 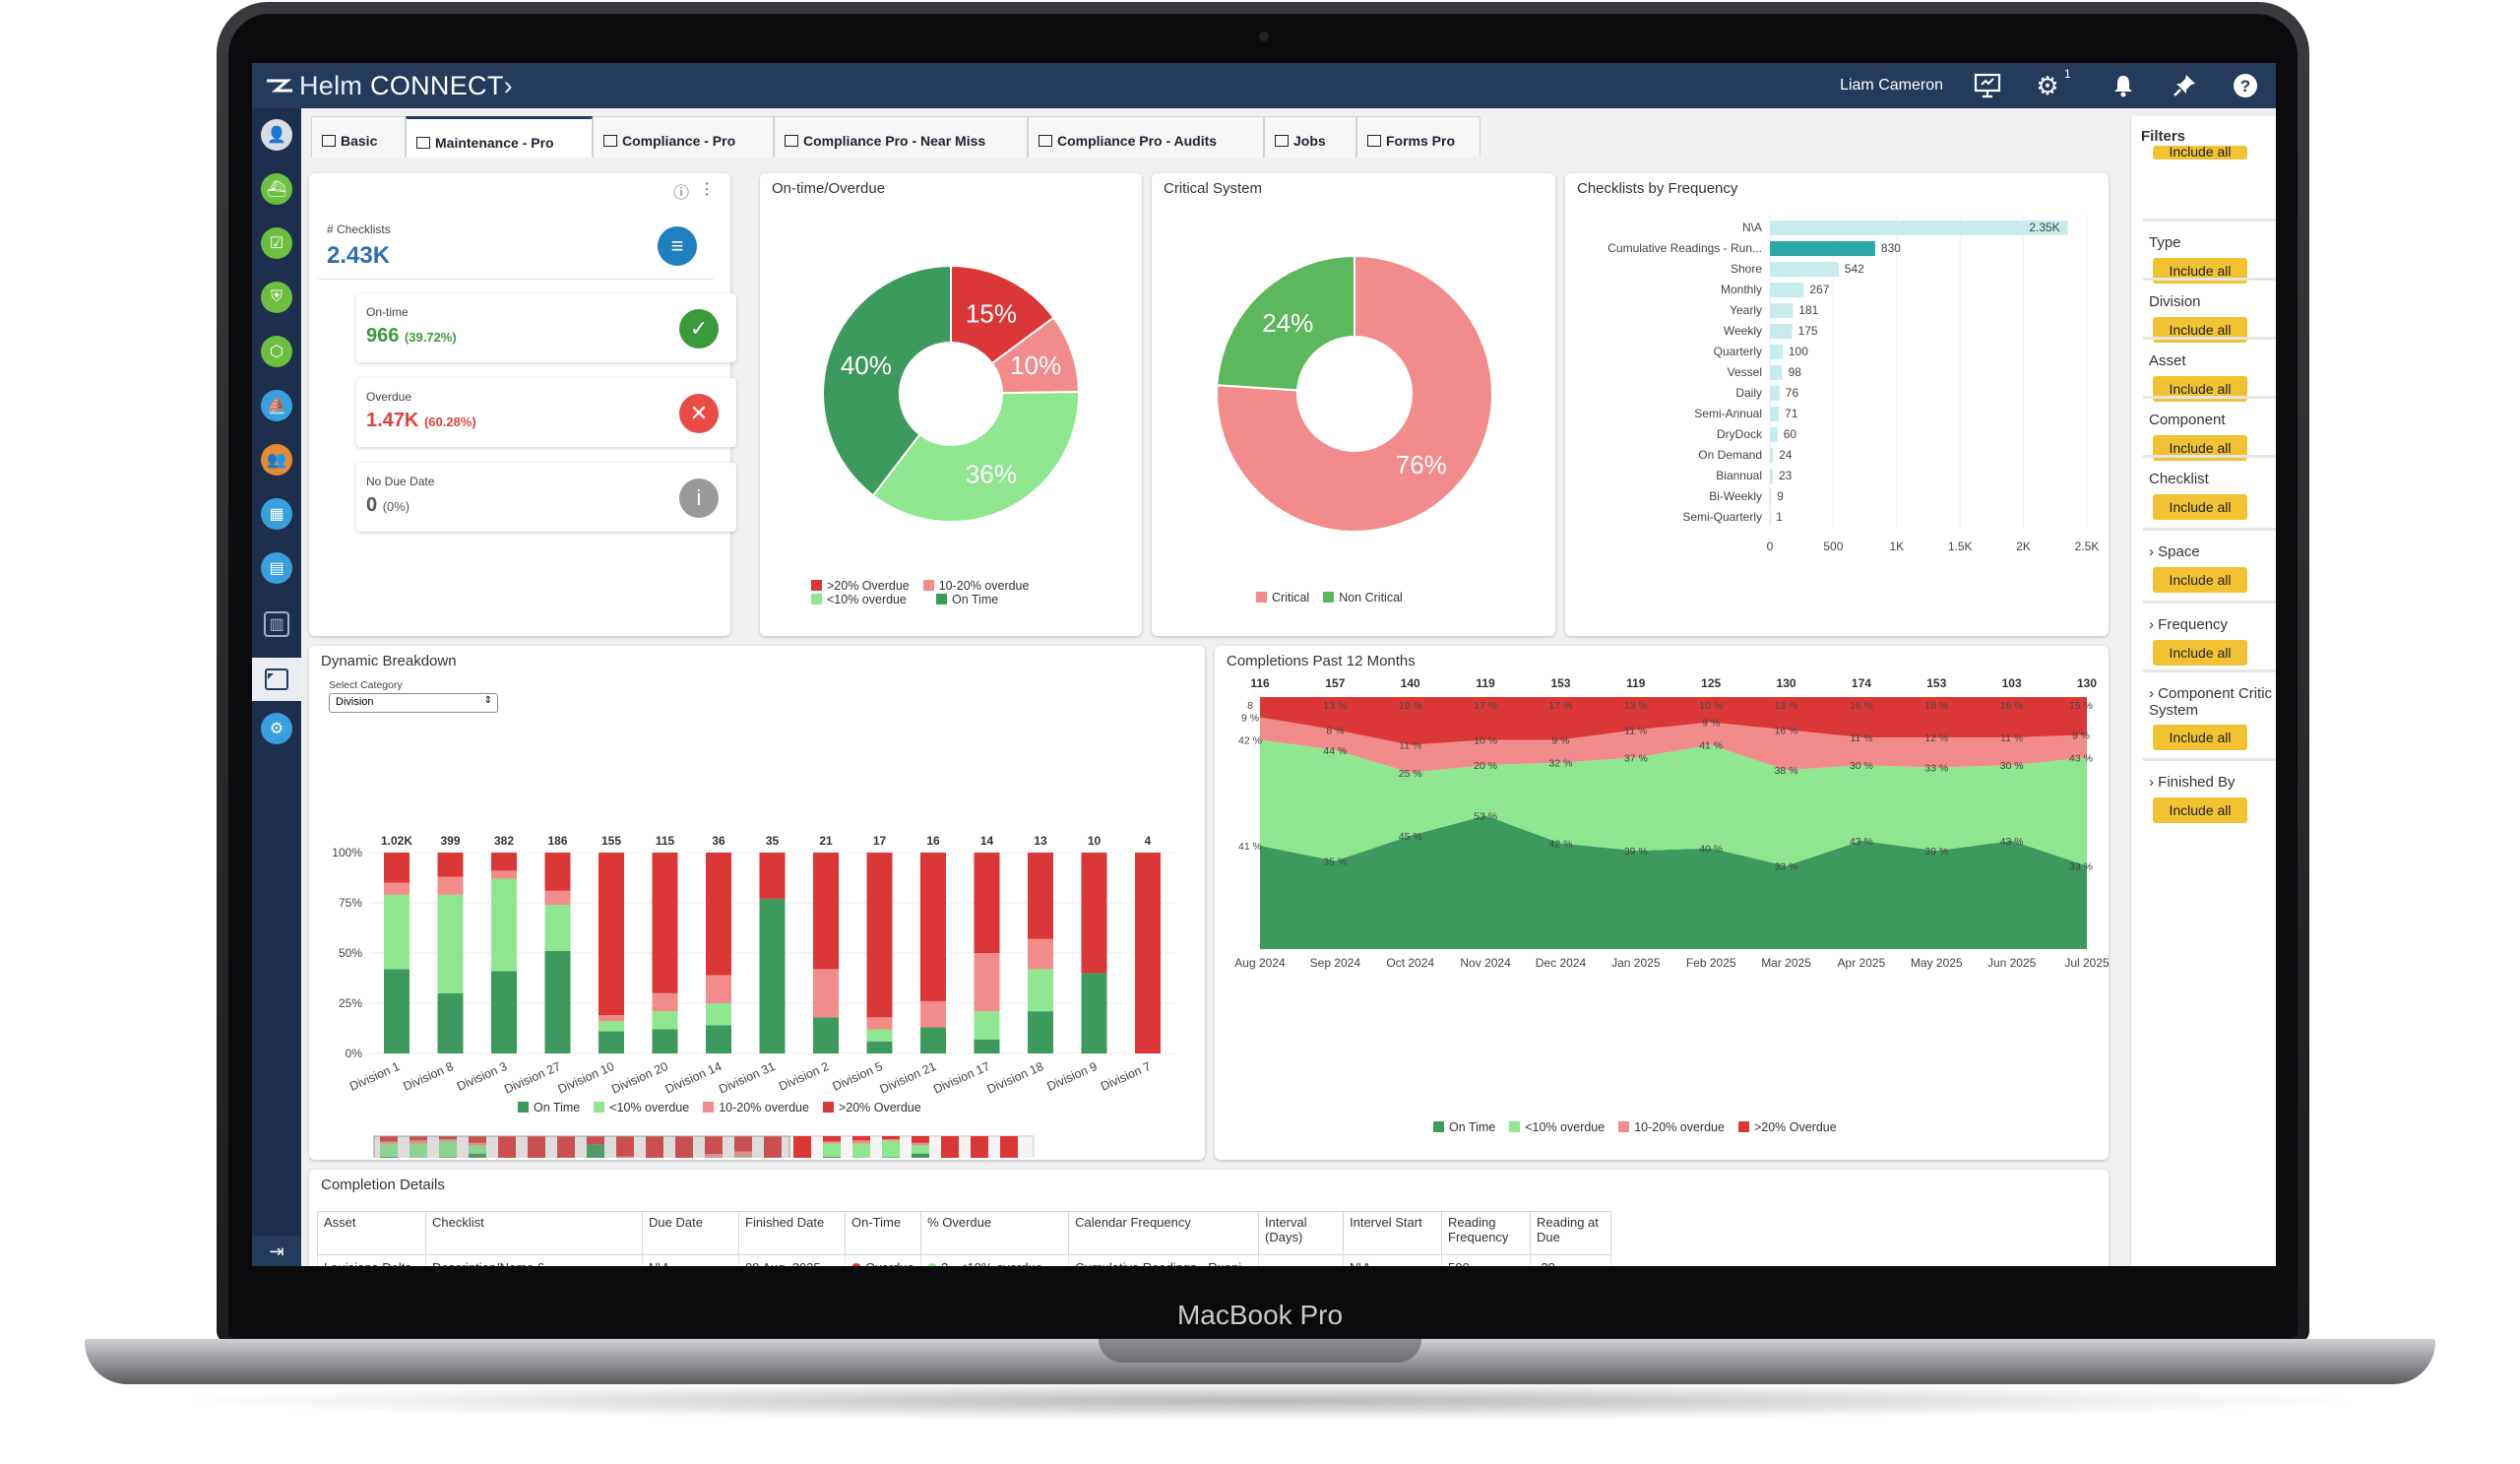 I want to click on settings-cog-icon: ⚙, so click(x=276, y=728).